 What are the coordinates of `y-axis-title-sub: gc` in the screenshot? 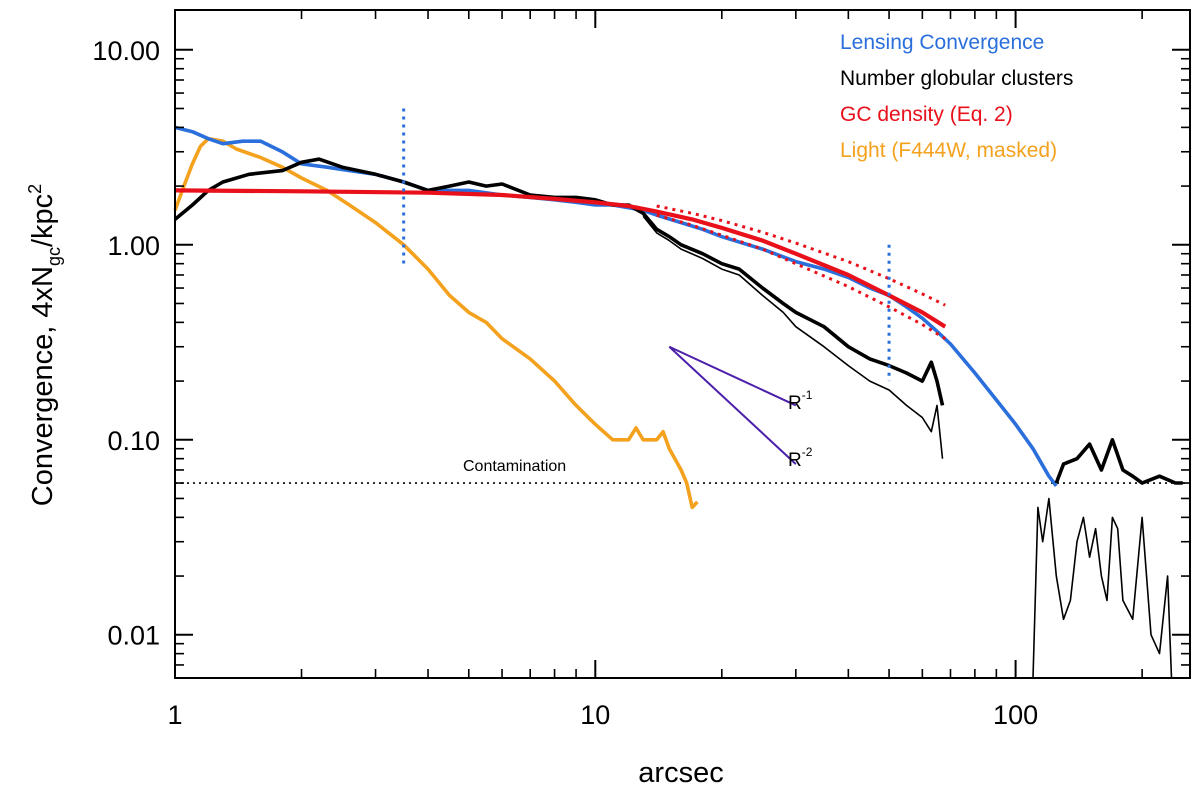 It's located at (54, 256).